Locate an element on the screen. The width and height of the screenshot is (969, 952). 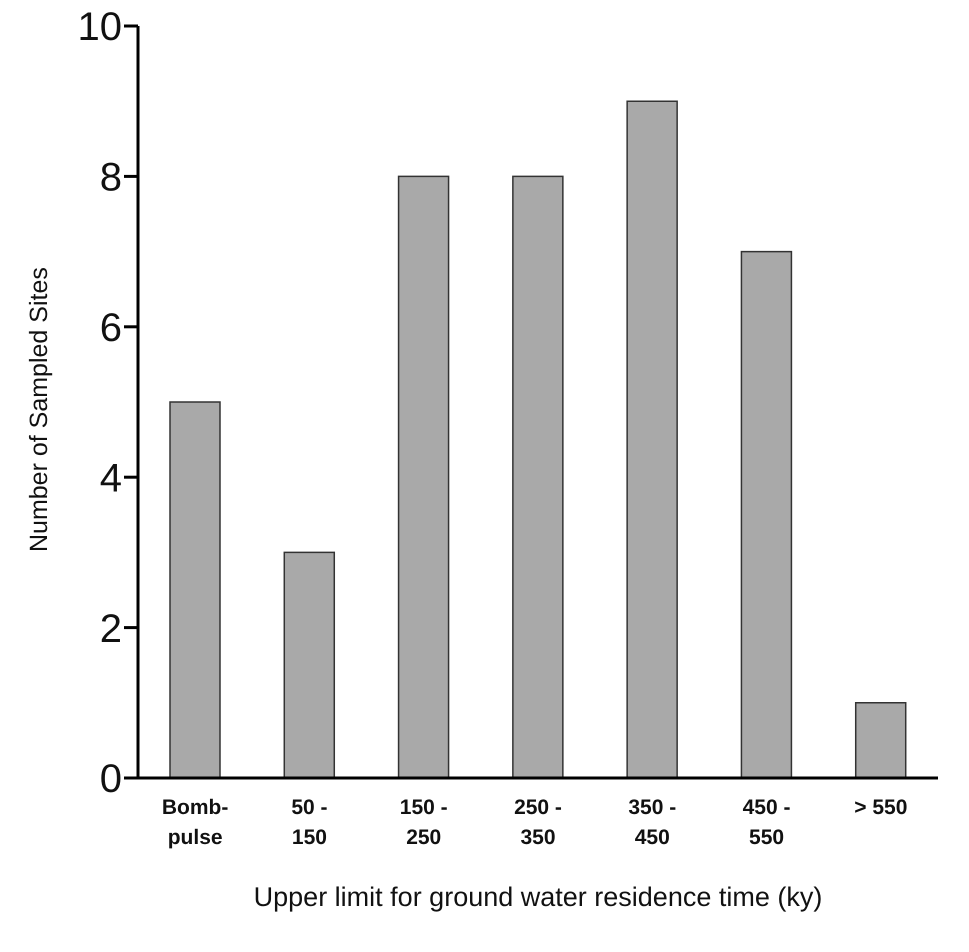
y-tick-label: 4 is located at coordinates (111, 478).